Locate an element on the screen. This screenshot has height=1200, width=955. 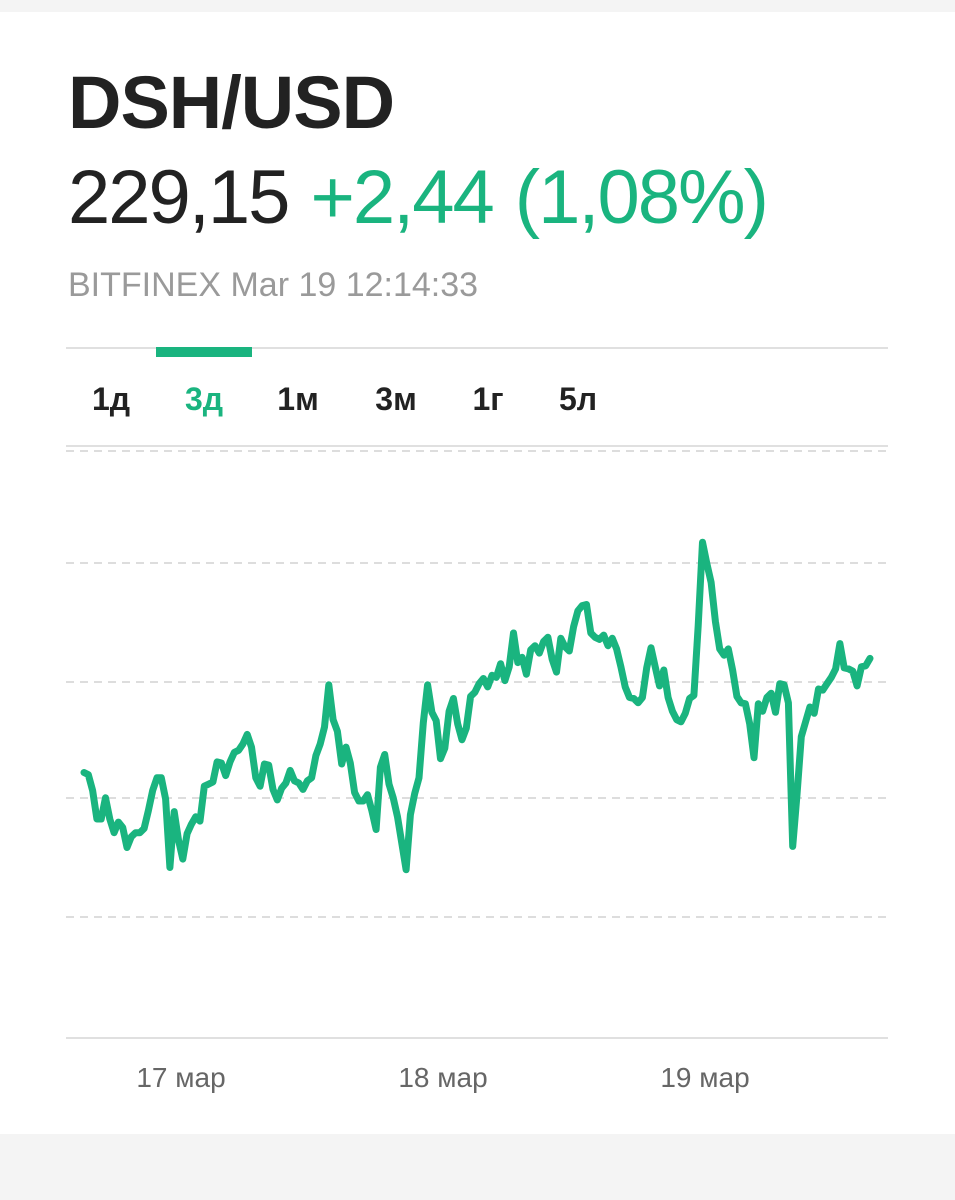
tab-1y: 1г is located at coordinates (488, 399).